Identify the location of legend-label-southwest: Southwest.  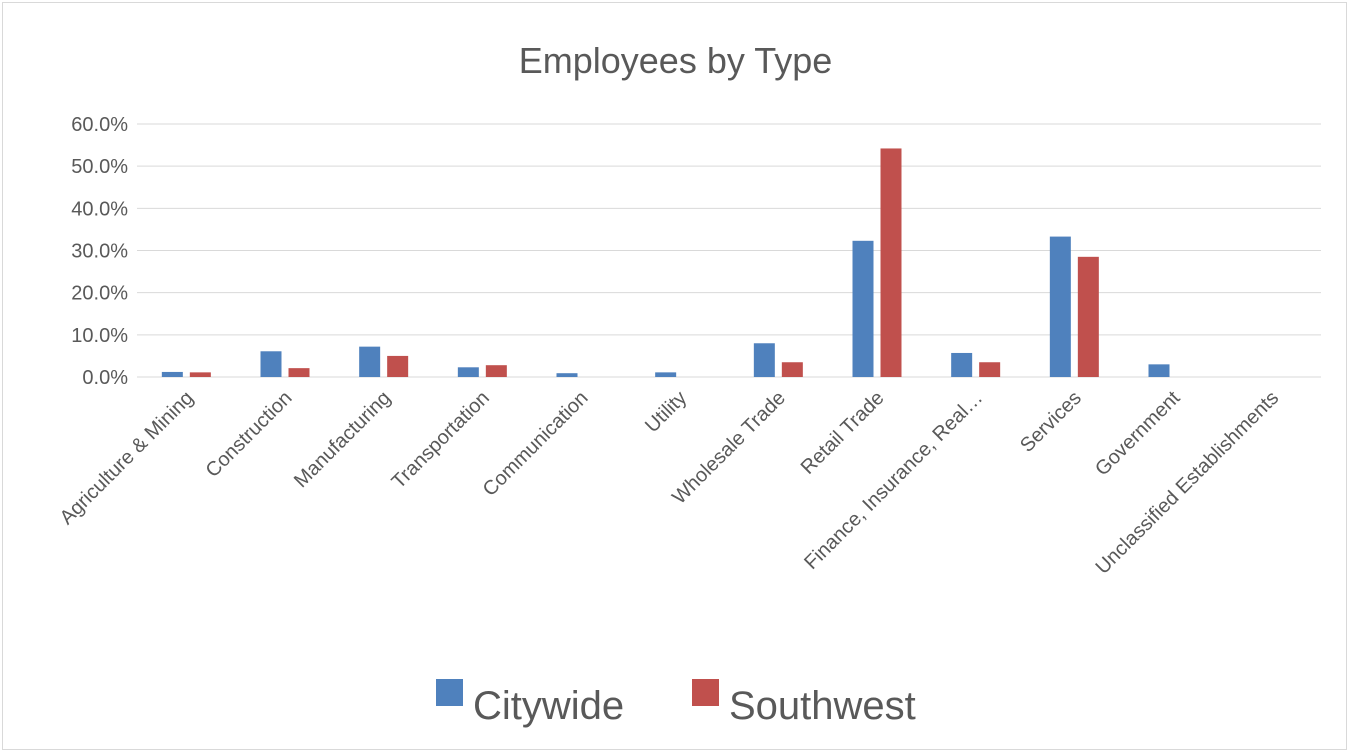
(822, 706).